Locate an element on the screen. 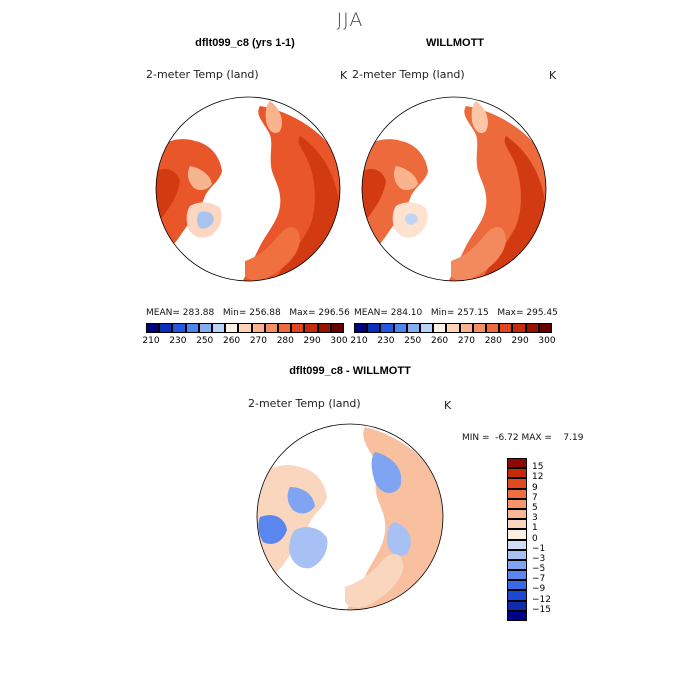 This screenshot has height=700, width=700. colorbar-tick-label: 270 is located at coordinates (258, 341).